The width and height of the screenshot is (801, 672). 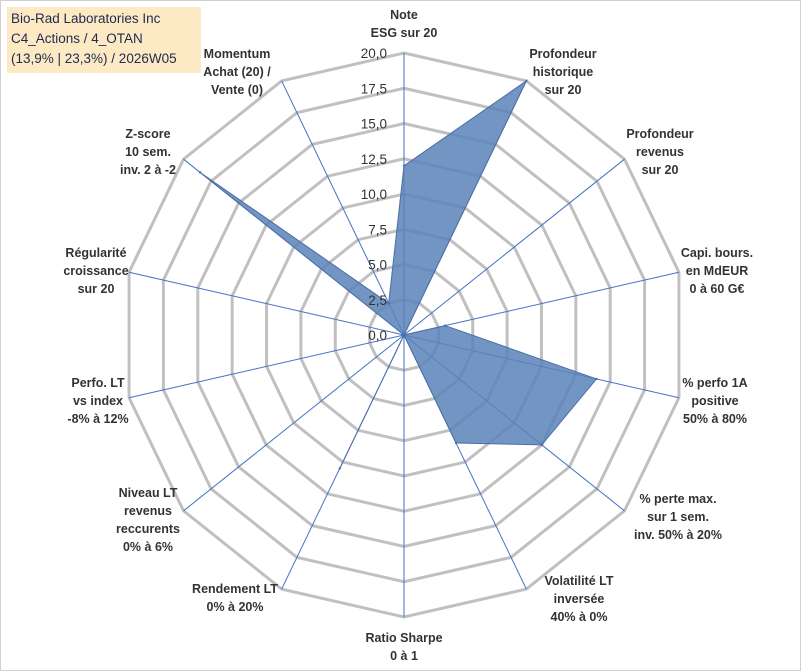 I want to click on tick-label: 5,0, so click(x=377, y=265).